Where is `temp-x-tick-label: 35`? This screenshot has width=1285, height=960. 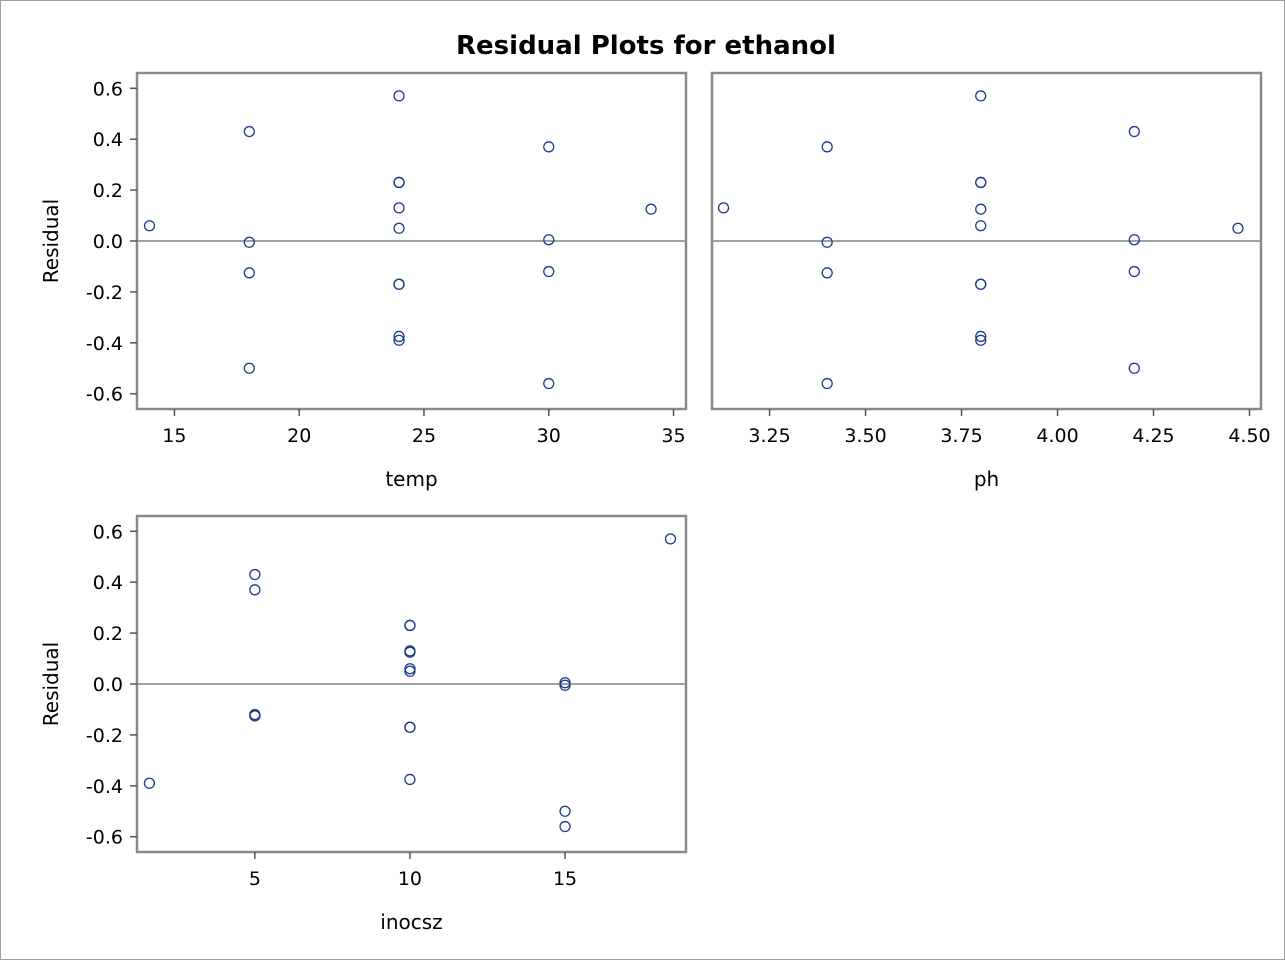
temp-x-tick-label: 35 is located at coordinates (673, 436).